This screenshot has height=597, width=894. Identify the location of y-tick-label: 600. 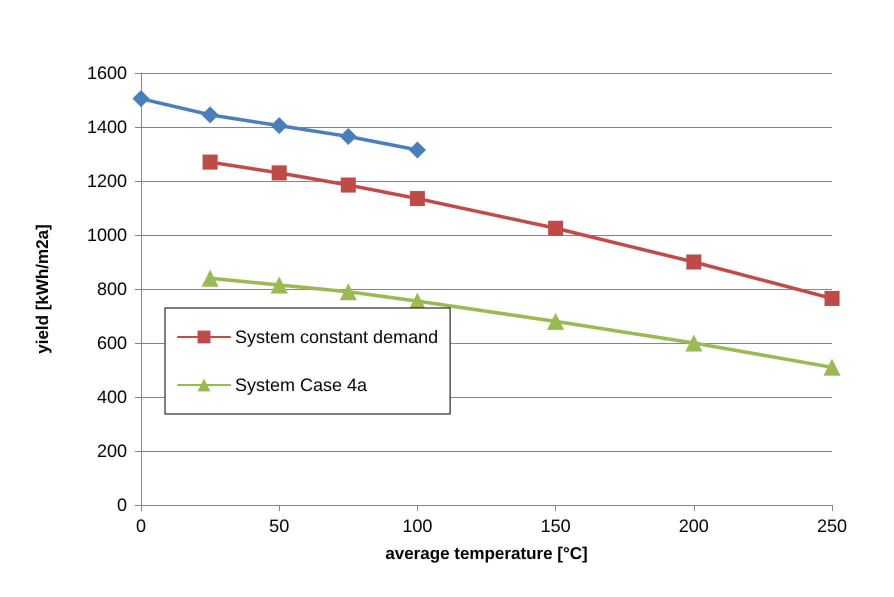
(111, 343).